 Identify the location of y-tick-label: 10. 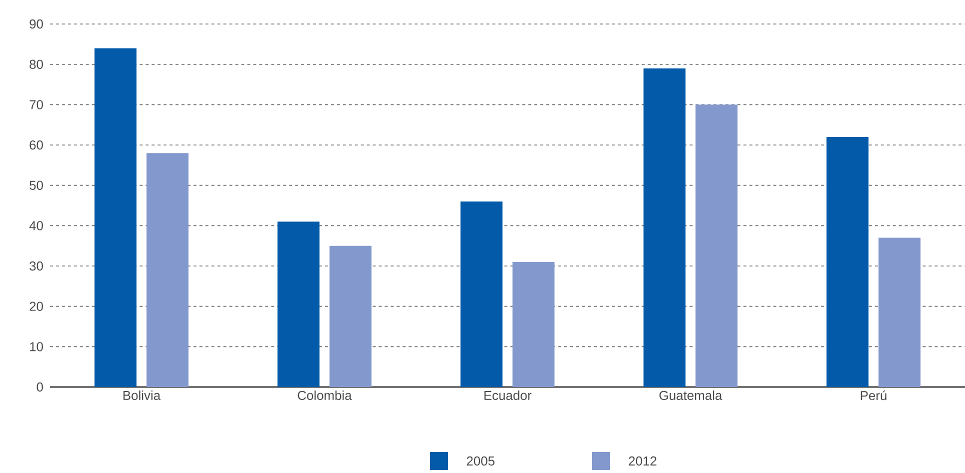
(36, 347).